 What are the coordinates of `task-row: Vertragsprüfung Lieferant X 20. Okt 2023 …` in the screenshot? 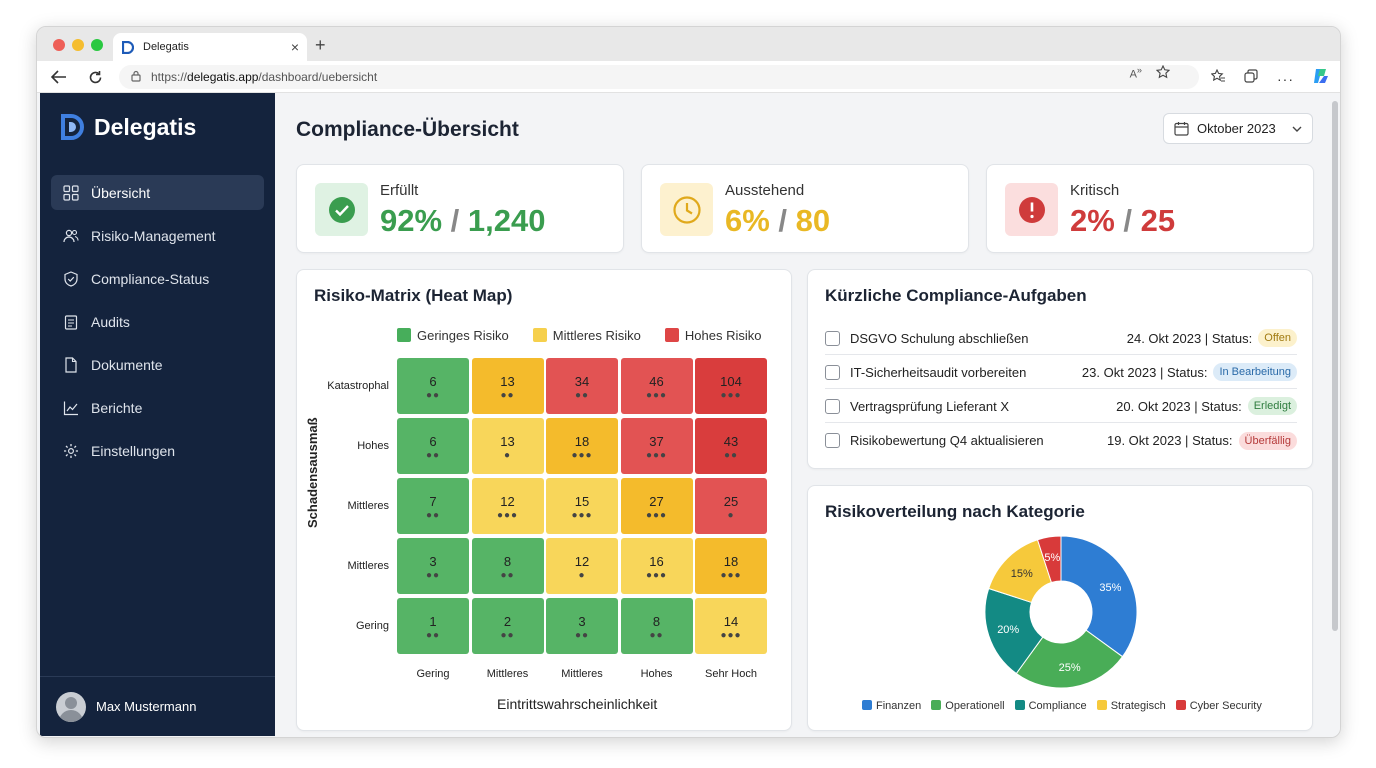 It's located at (1061, 406).